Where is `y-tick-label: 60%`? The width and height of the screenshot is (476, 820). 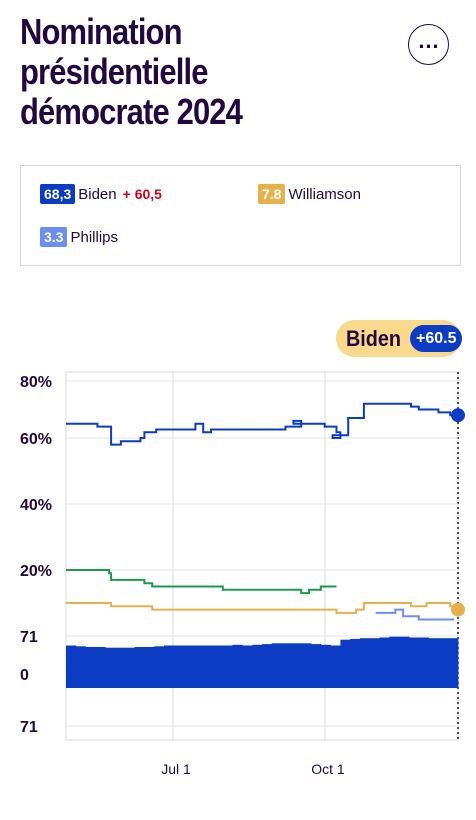
y-tick-label: 60% is located at coordinates (36, 439).